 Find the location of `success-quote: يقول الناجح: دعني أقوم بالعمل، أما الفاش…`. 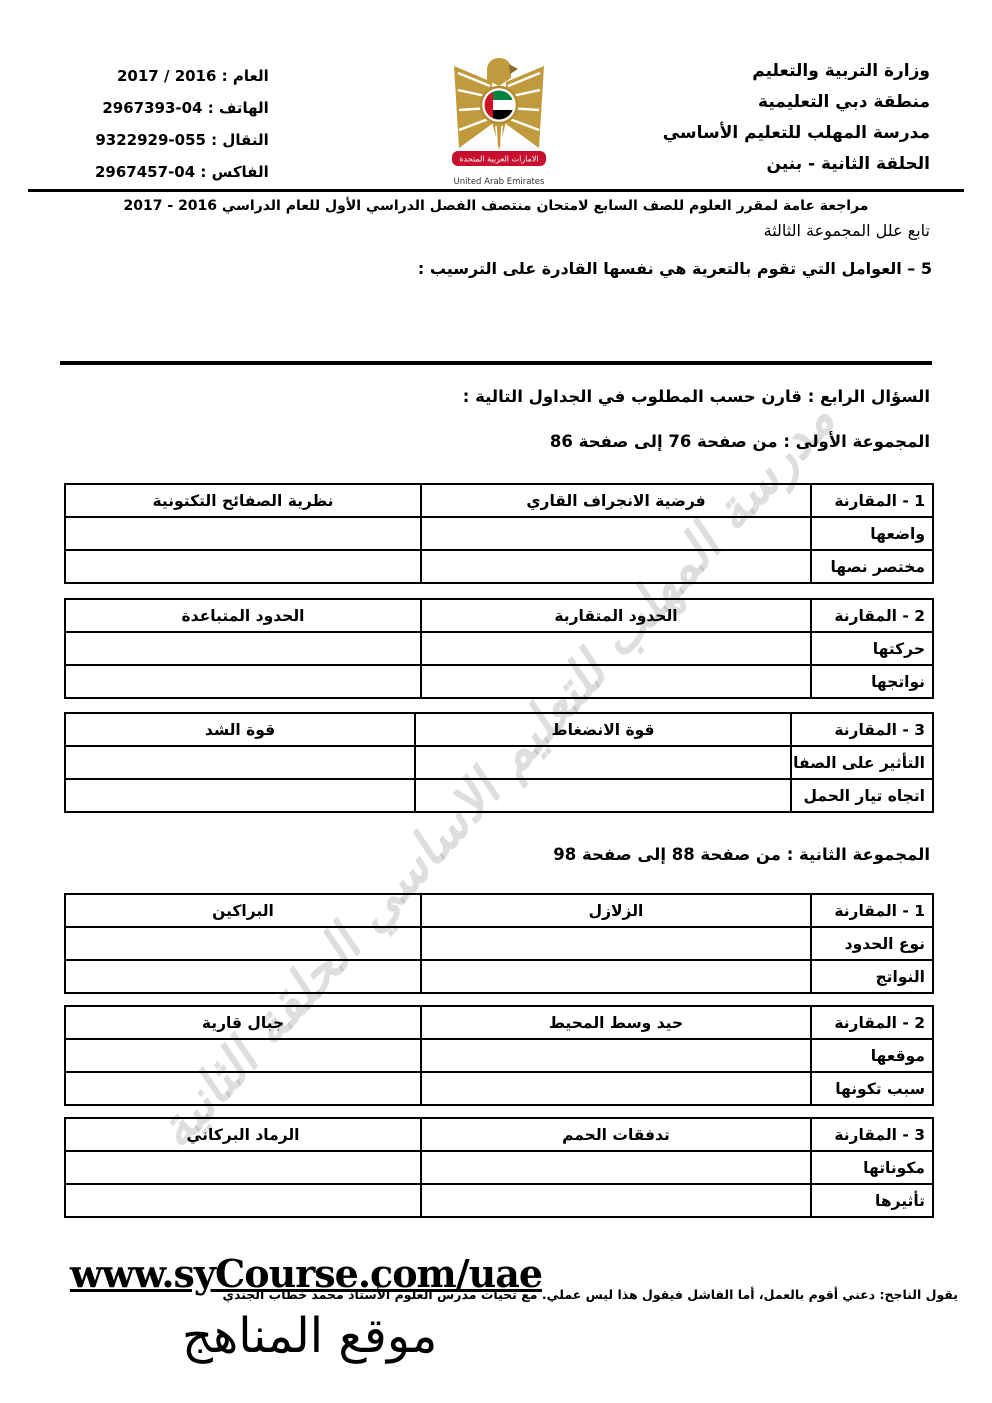

success-quote: يقول الناجح: دعني أقوم بالعمل، أما الفاش… is located at coordinates (749, 1294).